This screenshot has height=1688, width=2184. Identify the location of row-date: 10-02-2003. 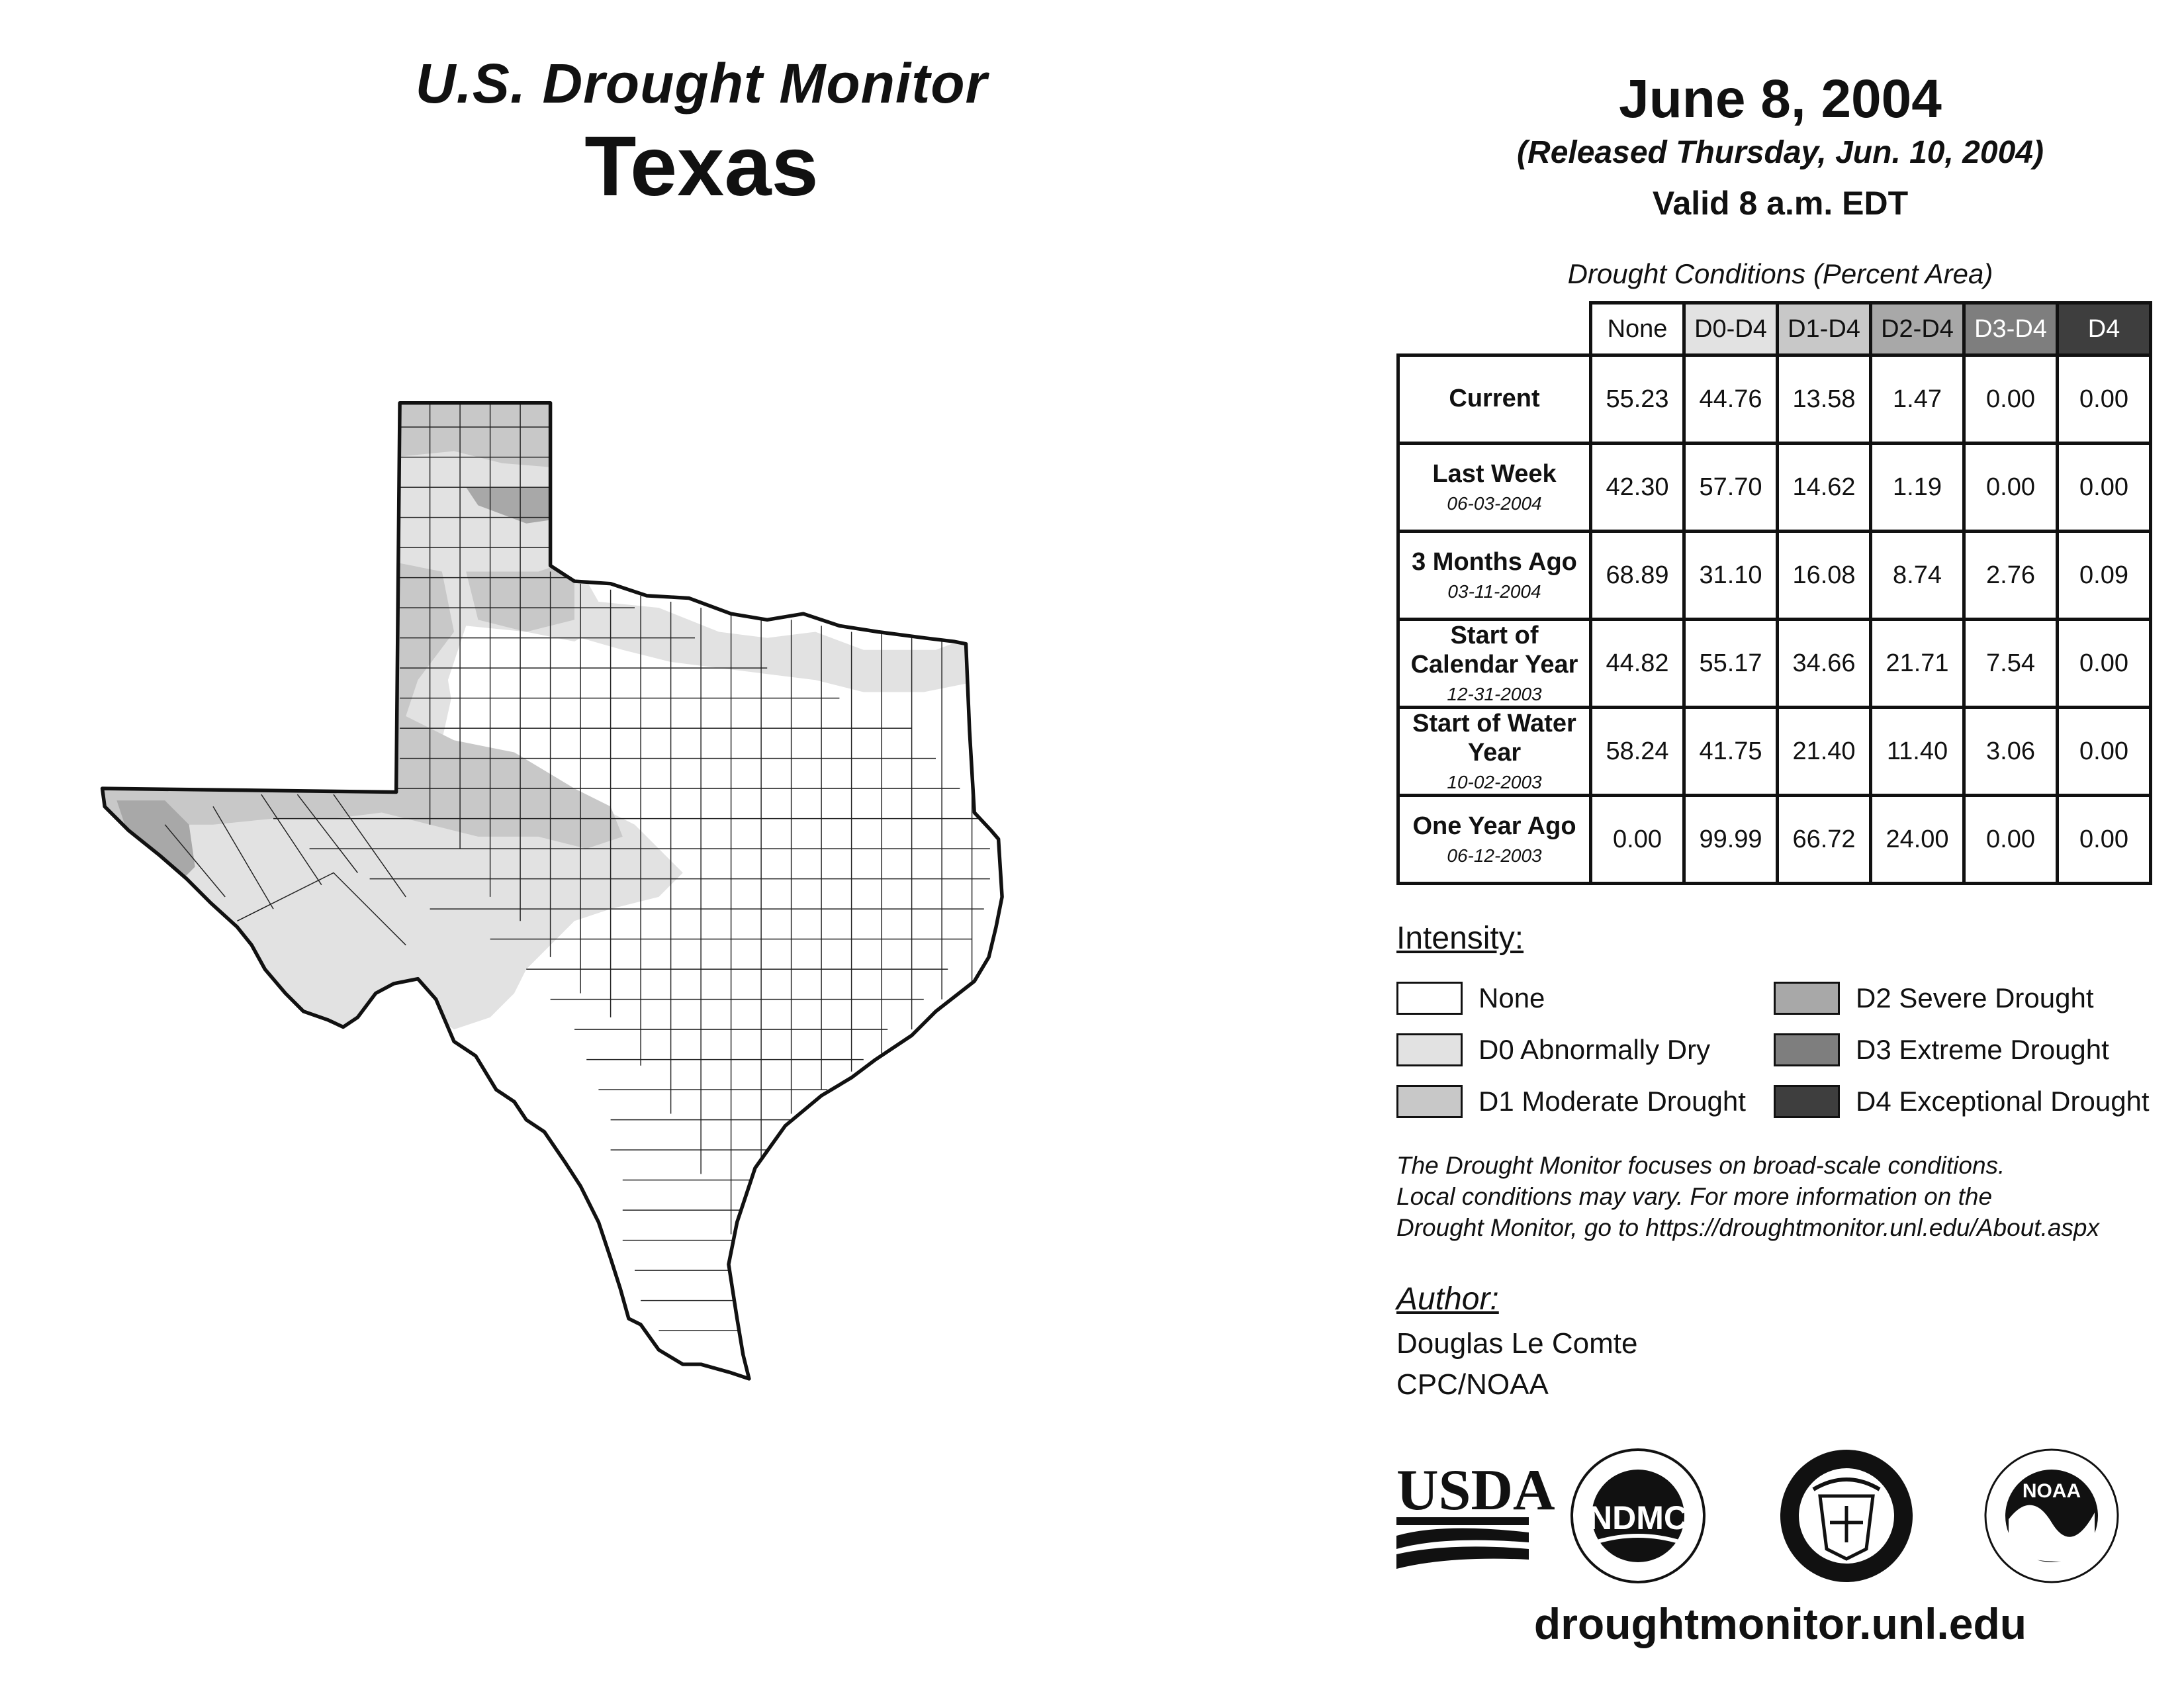
(1494, 781).